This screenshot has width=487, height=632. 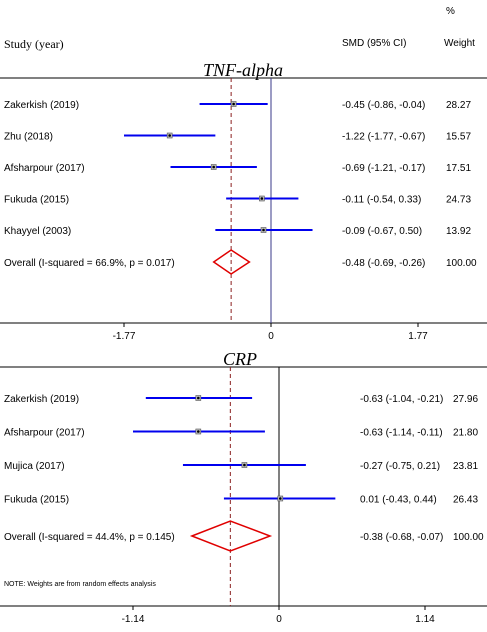 I want to click on weight-value: 26.43, so click(x=465, y=500).